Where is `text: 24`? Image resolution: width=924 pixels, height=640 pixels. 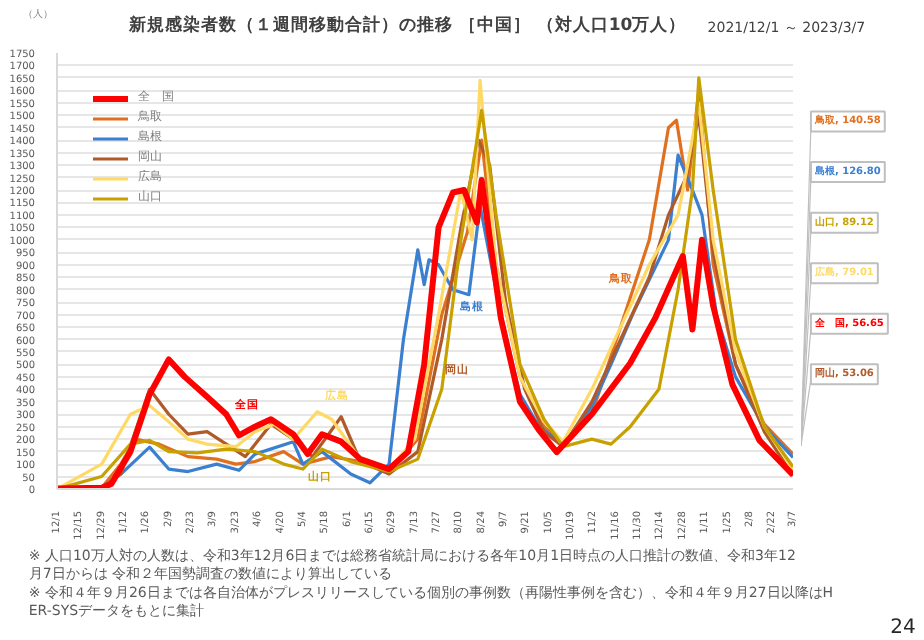 text: 24 is located at coordinates (903, 628).